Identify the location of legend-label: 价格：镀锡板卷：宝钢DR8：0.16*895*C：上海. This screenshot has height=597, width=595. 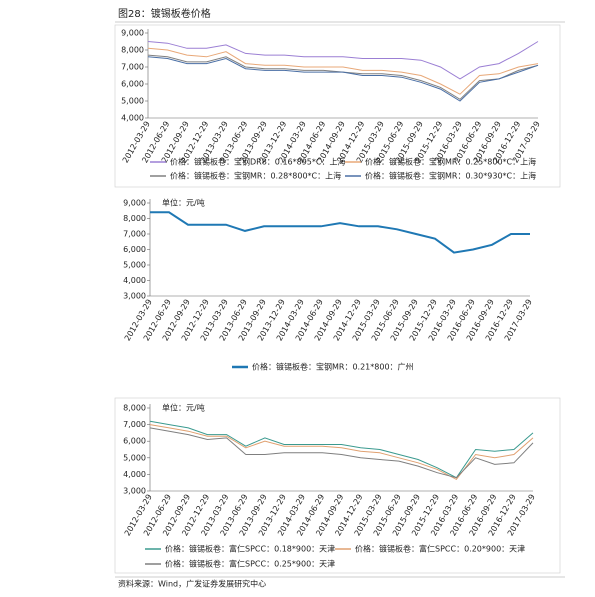
(257, 162).